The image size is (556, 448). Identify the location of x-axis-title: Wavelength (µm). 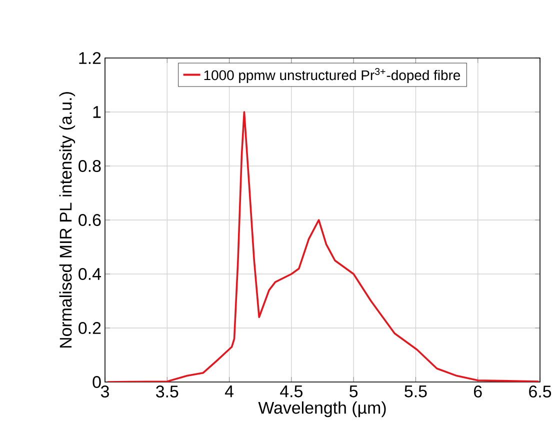
(322, 409).